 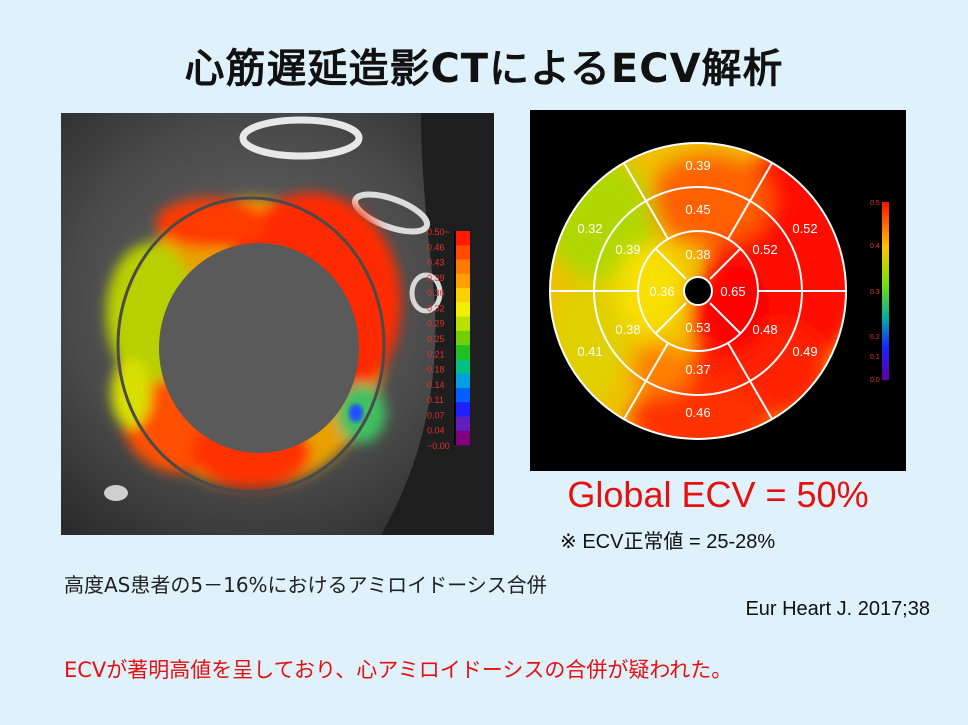 What do you see at coordinates (436, 293) in the screenshot?
I see `ct-colorbar-label: 0.36` at bounding box center [436, 293].